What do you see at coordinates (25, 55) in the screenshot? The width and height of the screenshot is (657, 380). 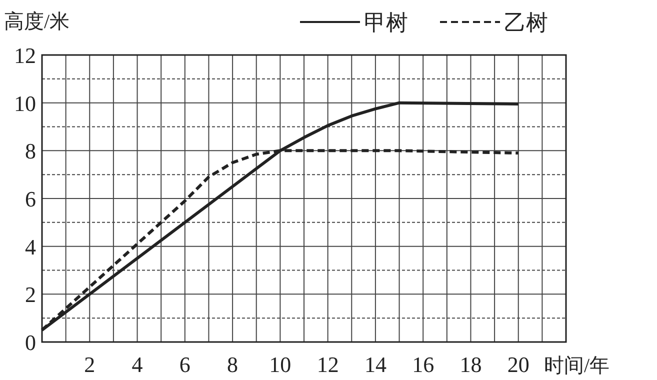 I see `y-tick-label: 12` at bounding box center [25, 55].